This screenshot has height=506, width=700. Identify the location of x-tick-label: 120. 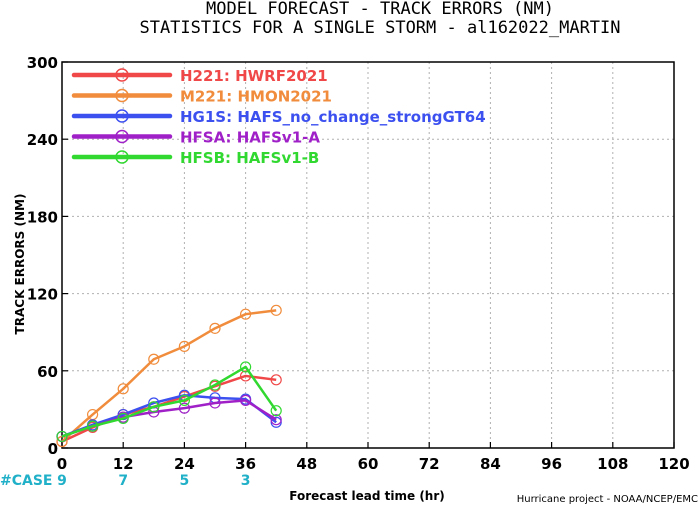
(673, 464).